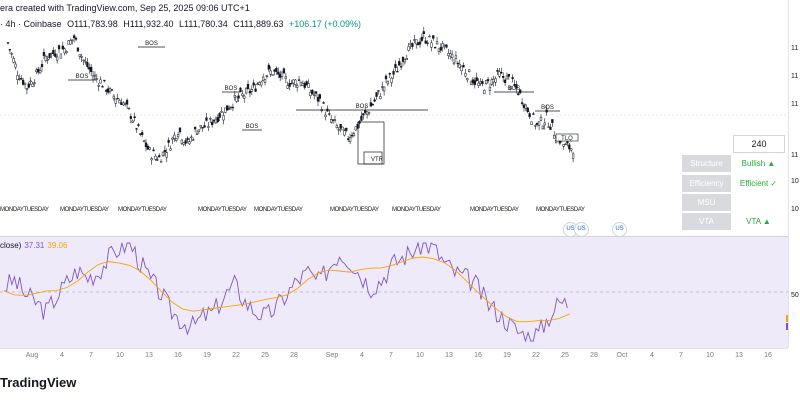 This screenshot has height=400, width=800. I want to click on time-label: 4, so click(62, 355).